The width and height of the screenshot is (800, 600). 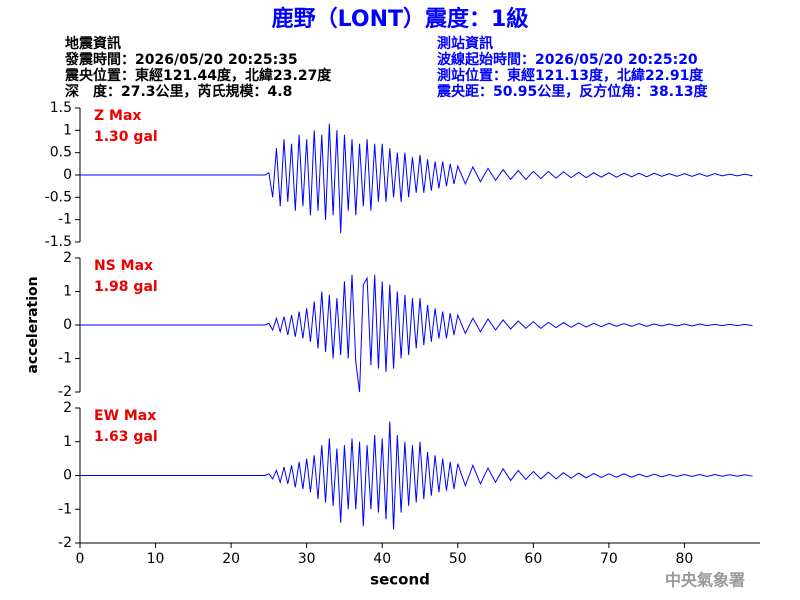 What do you see at coordinates (307, 559) in the screenshot?
I see `x-tick-label: 30` at bounding box center [307, 559].